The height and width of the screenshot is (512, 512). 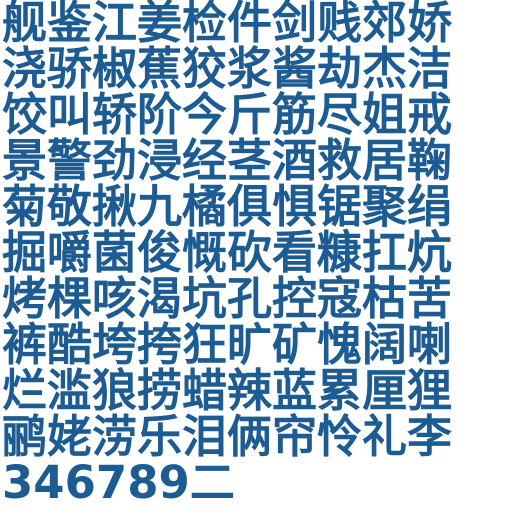 I want to click on text-row-6: 掘嚼菌俊慨砍看糠扛炕, so click(x=227, y=252).